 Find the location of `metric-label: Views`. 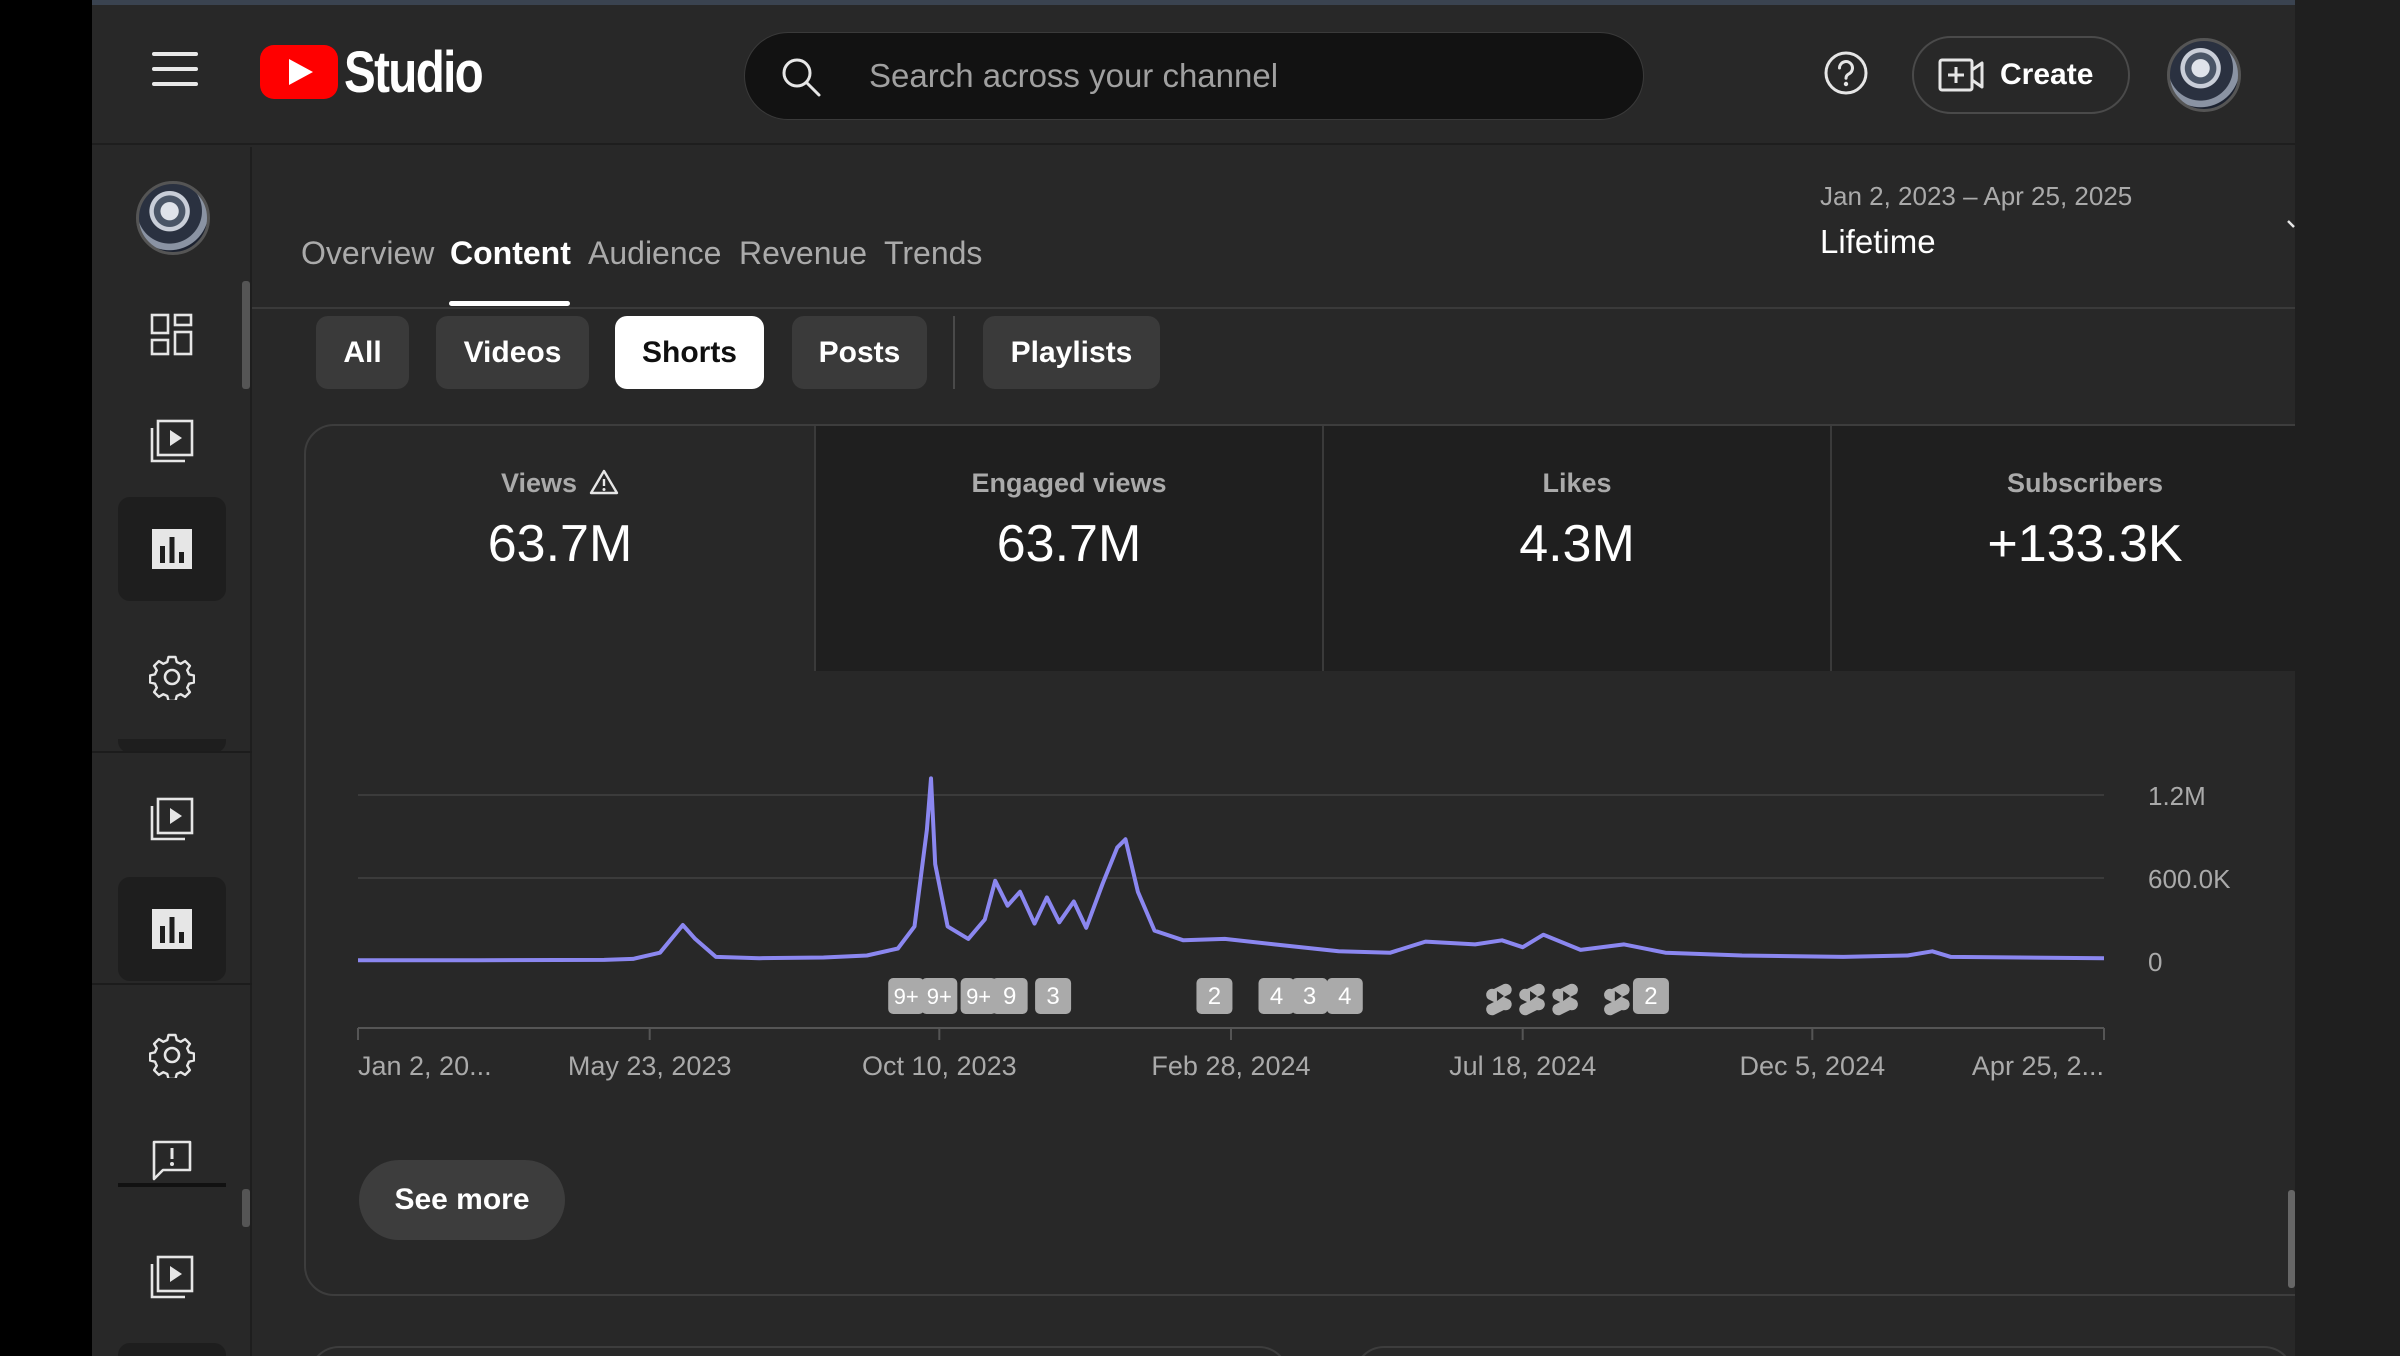

metric-label: Views is located at coordinates (560, 483).